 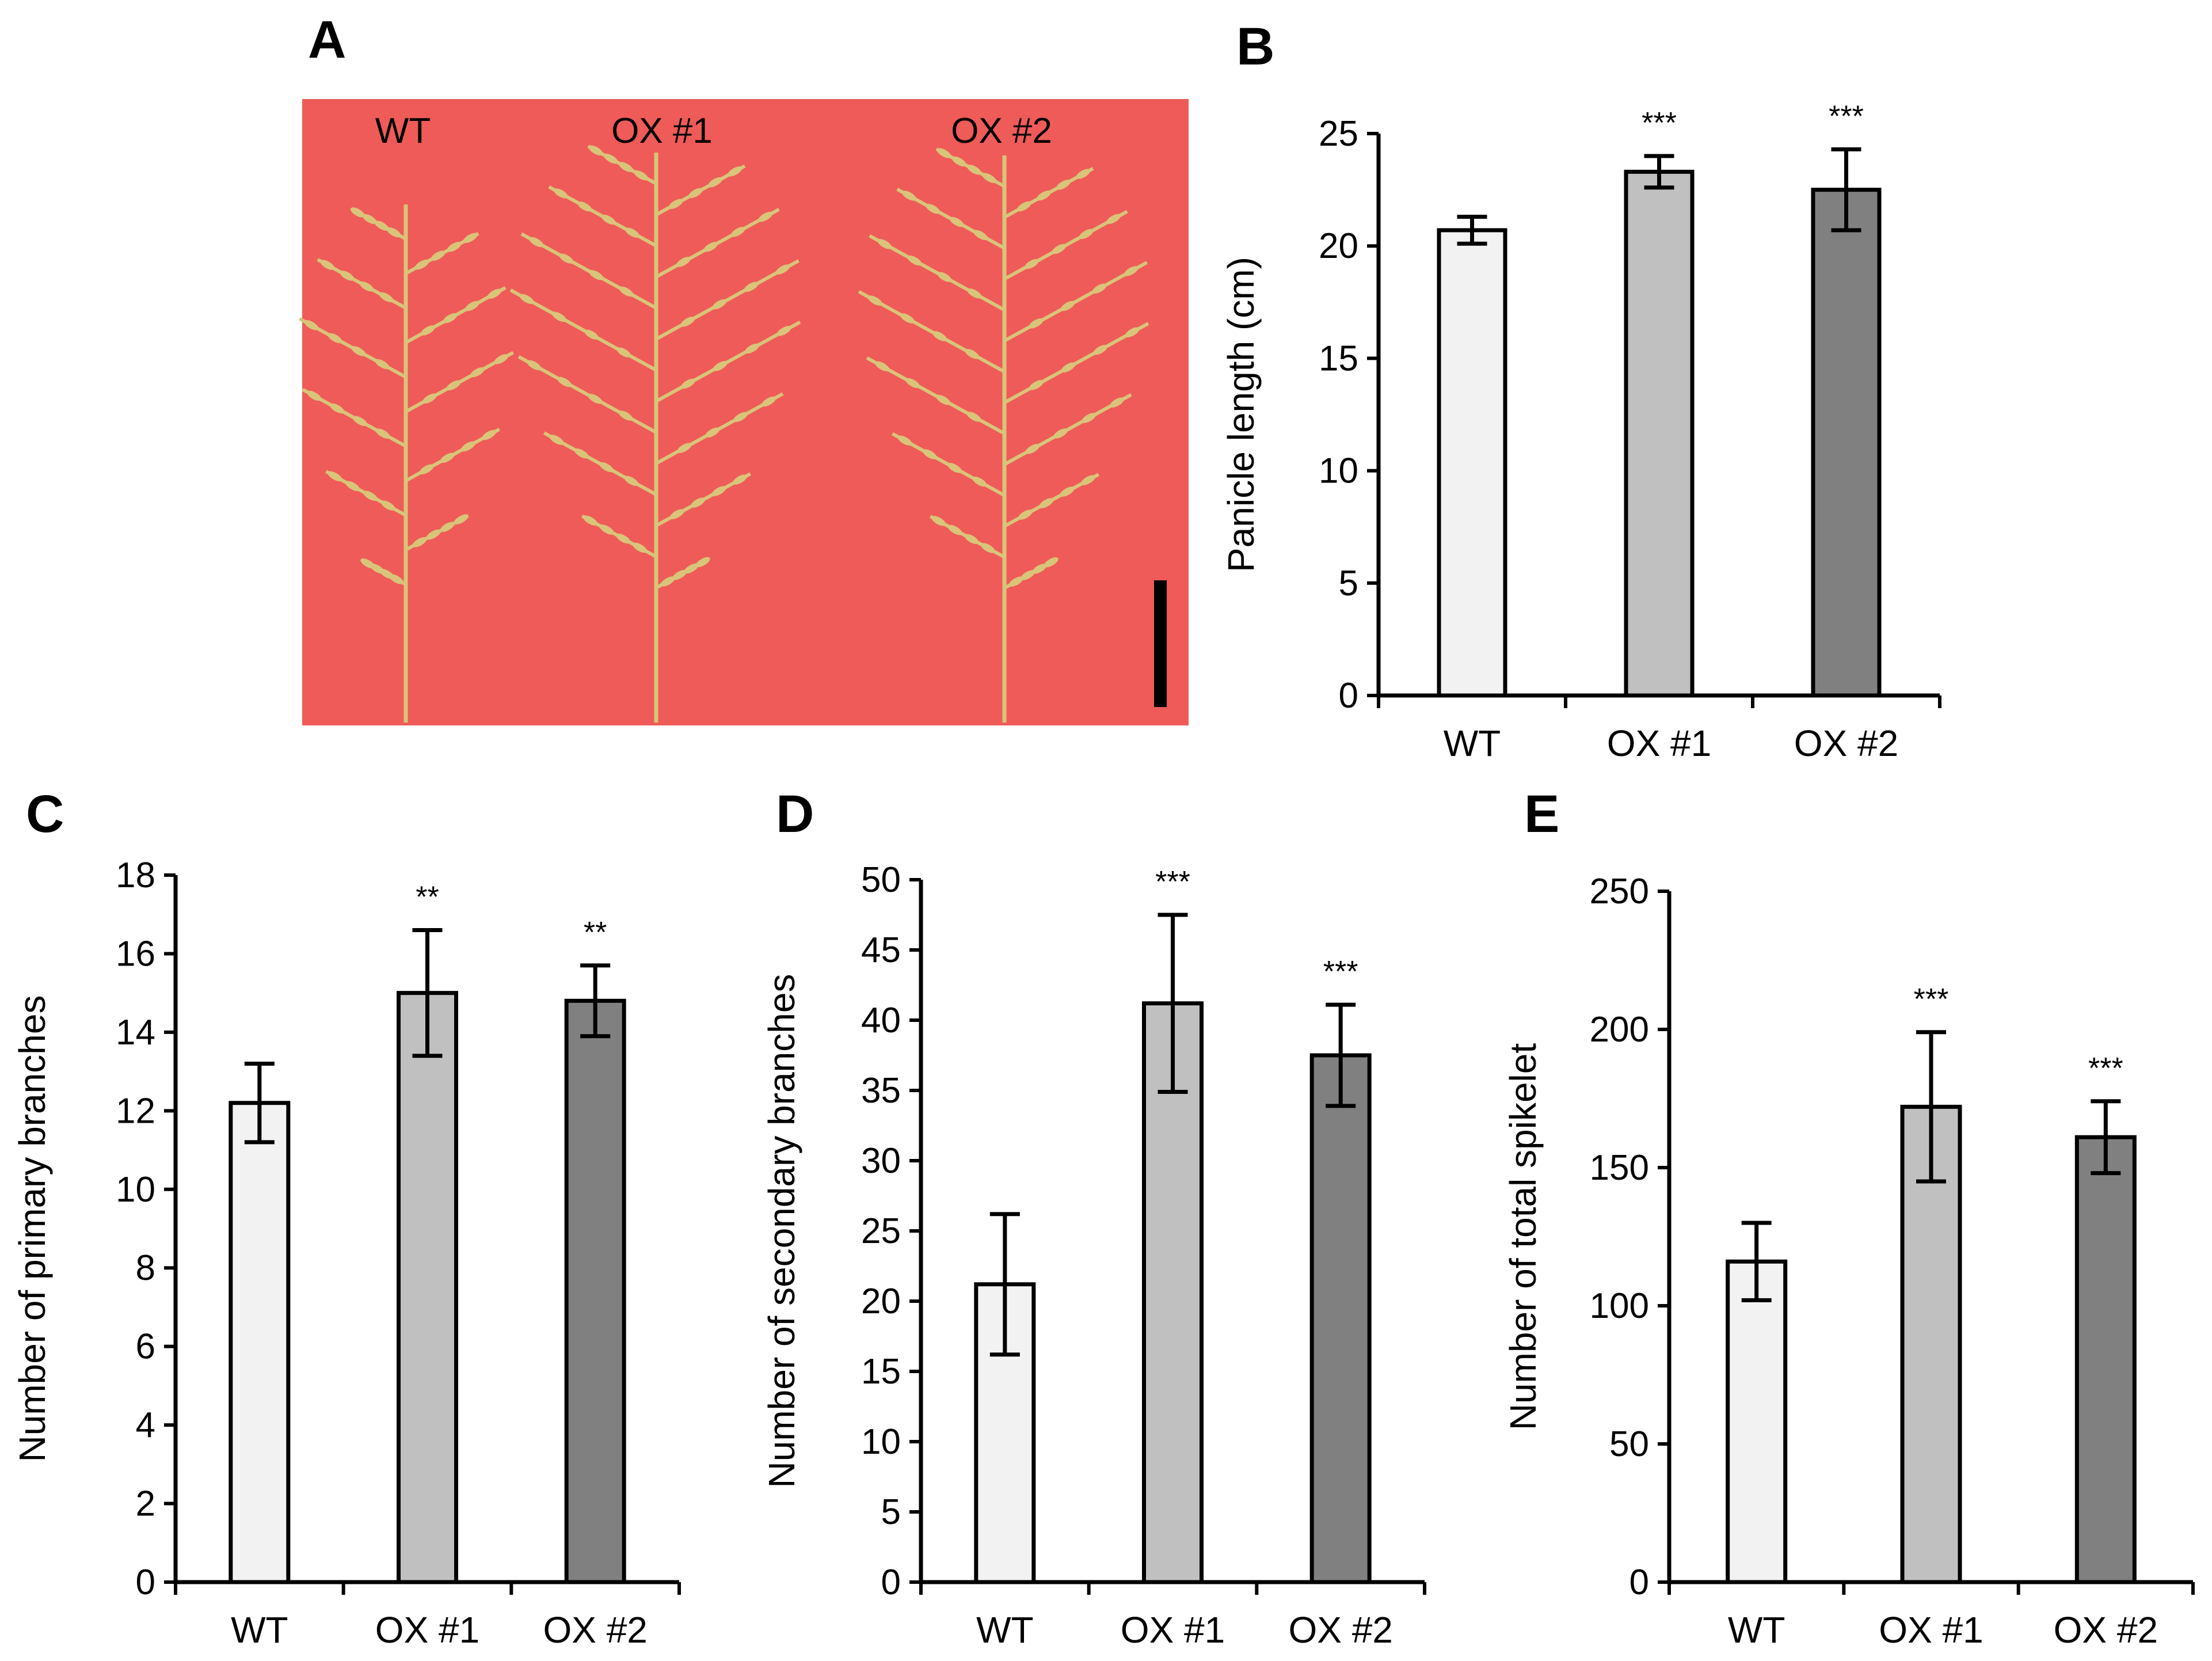 I want to click on x-tick-label: WT, so click(x=1472, y=743).